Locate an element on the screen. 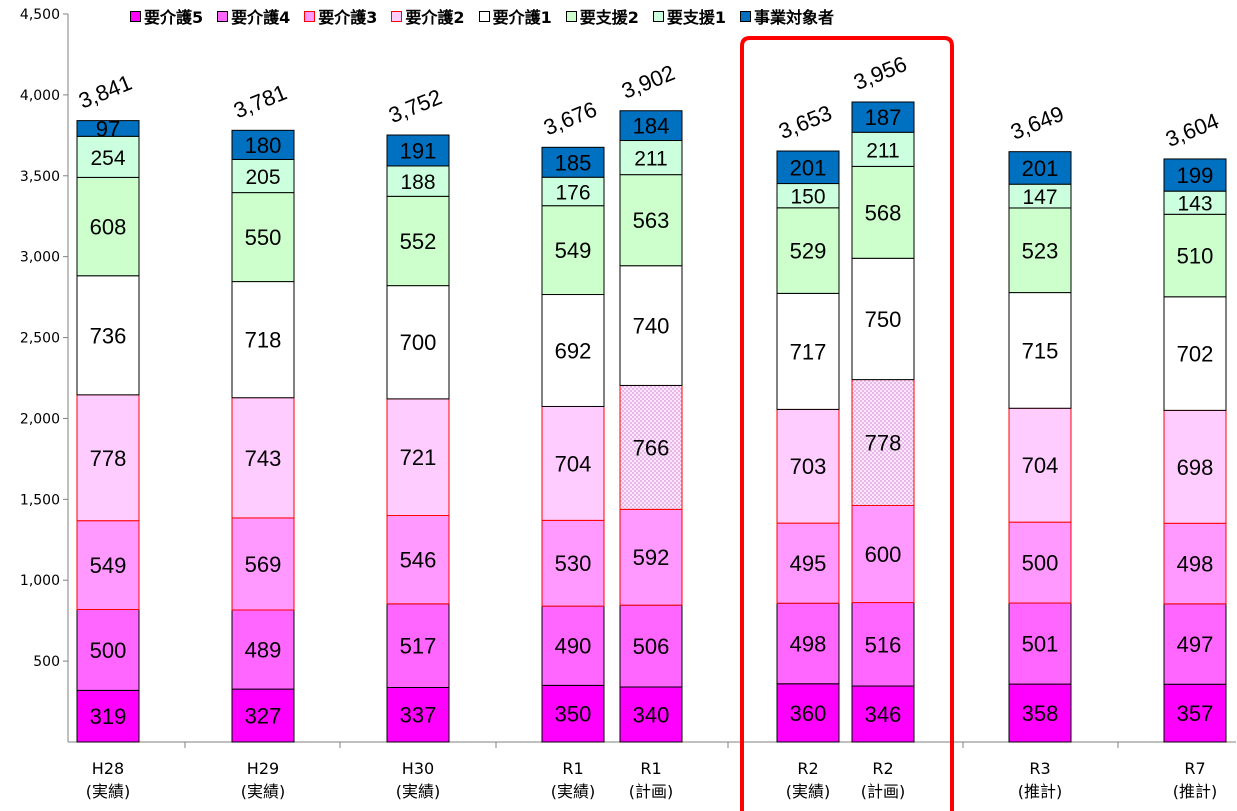  data-label: 191 is located at coordinates (418, 150).